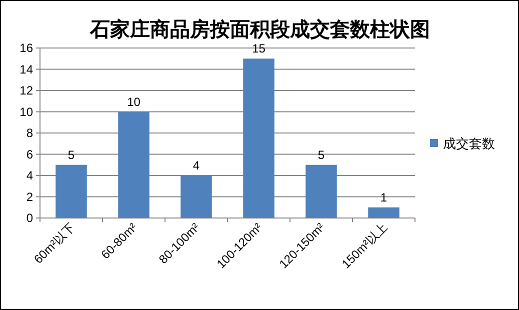 This screenshot has height=310, width=519. Describe the element at coordinates (27, 48) in the screenshot. I see `y-tick-label: 16` at that location.